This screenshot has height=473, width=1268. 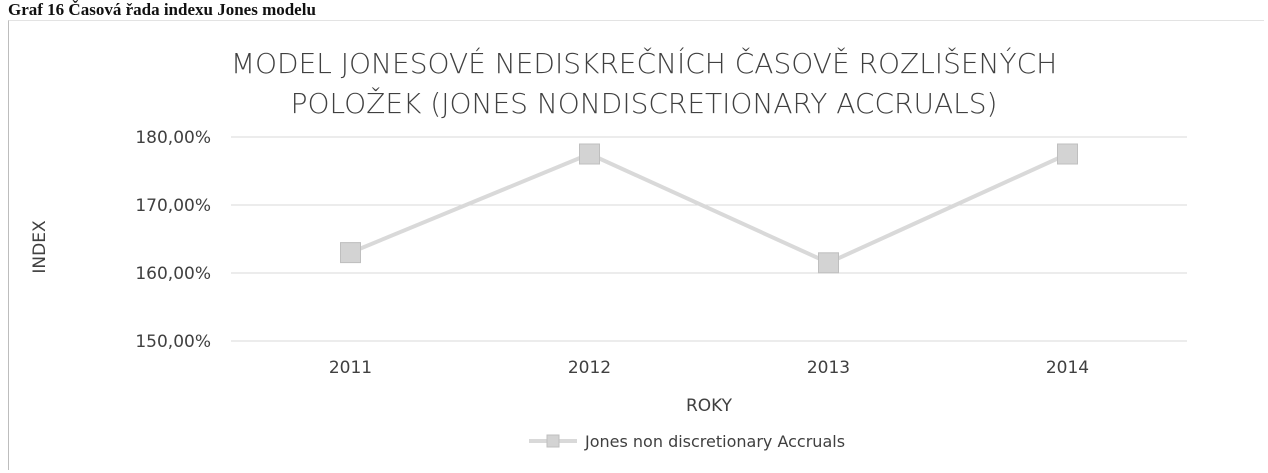 I want to click on x-tick-label: 2013, so click(x=828, y=368).